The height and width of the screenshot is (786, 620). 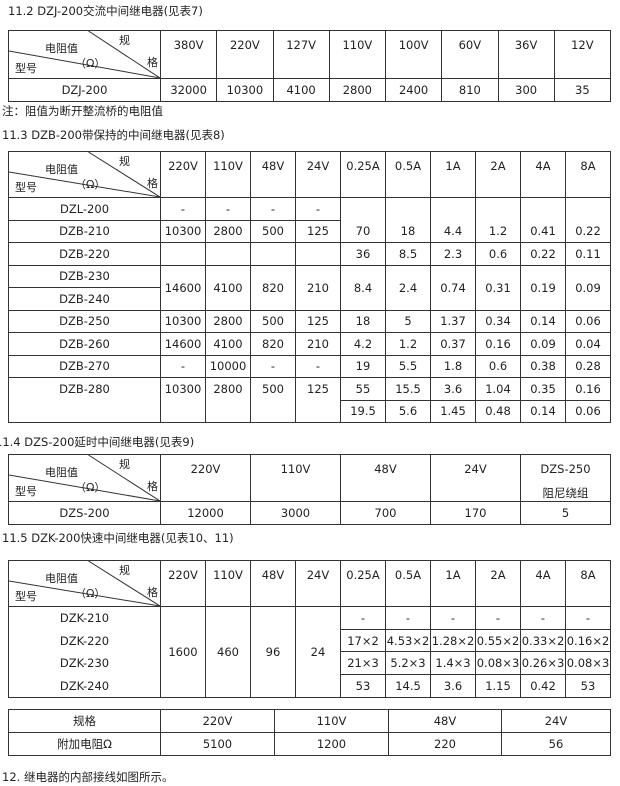 What do you see at coordinates (408, 321) in the screenshot?
I see `value-cell: 5` at bounding box center [408, 321].